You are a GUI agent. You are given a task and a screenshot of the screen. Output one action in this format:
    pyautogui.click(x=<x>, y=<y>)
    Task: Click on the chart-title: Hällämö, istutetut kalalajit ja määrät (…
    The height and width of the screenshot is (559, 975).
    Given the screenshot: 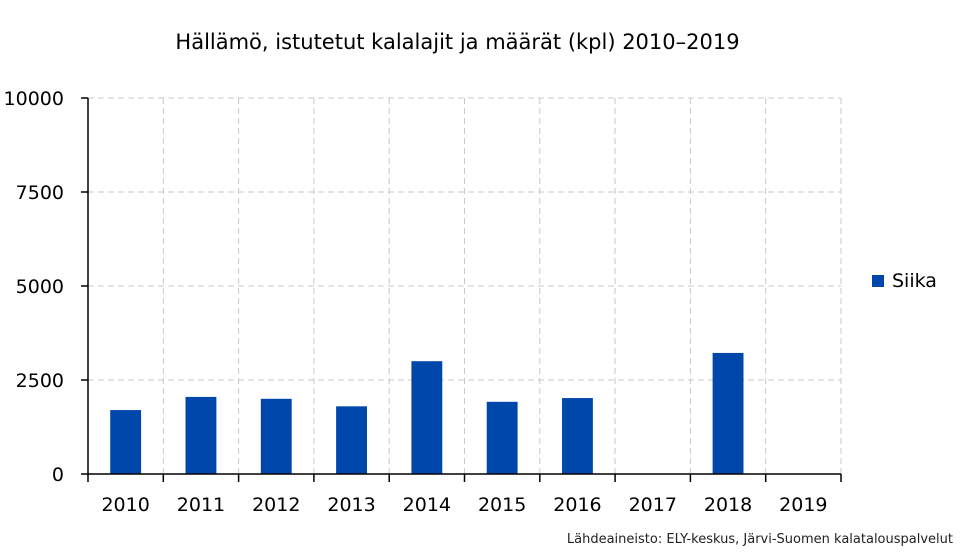 What is the action you would take?
    pyautogui.click(x=457, y=42)
    